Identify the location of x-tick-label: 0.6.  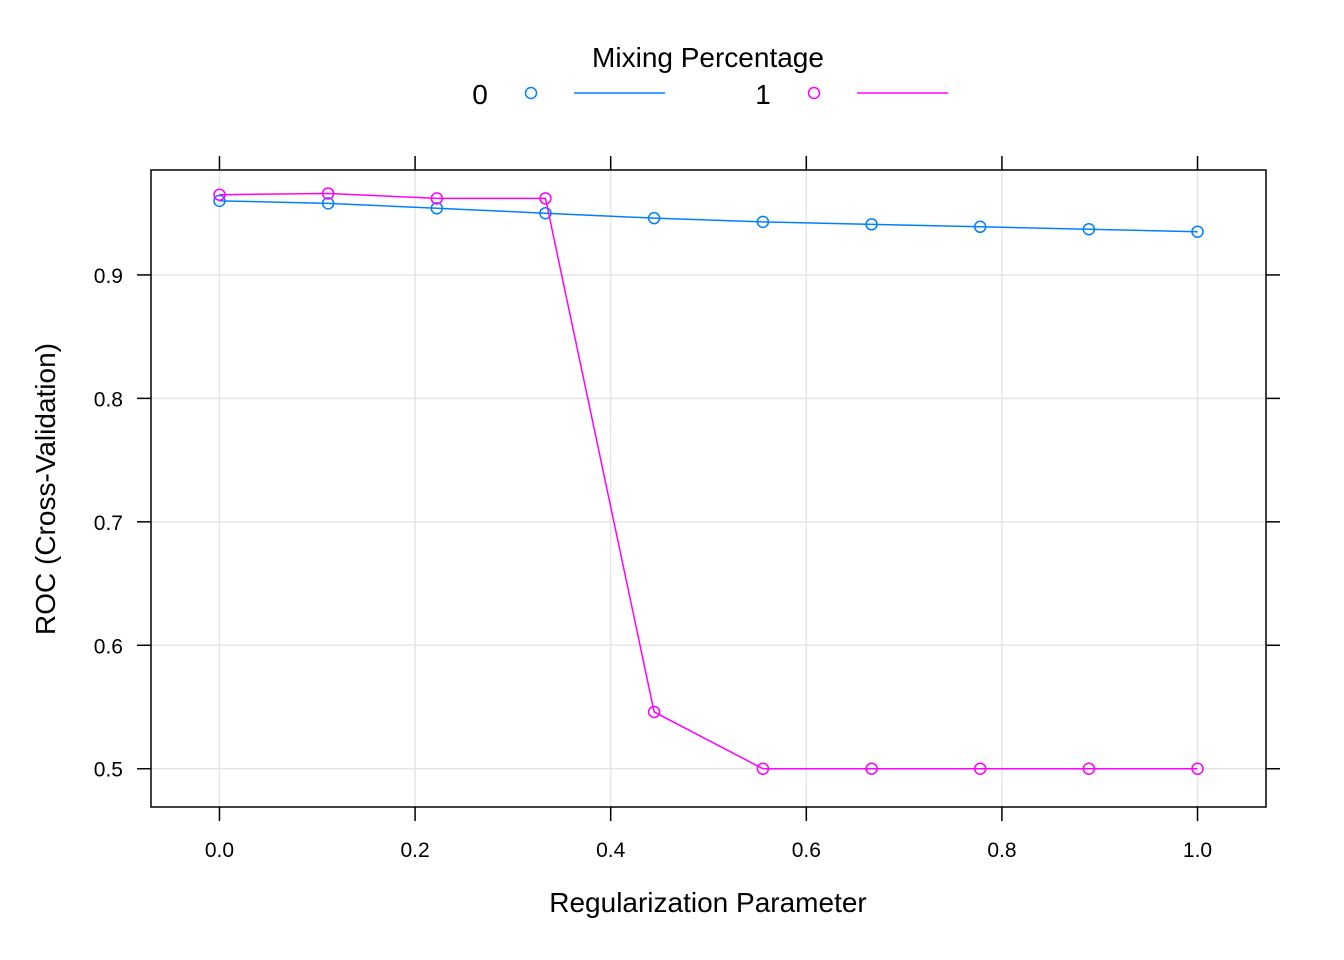
(806, 850).